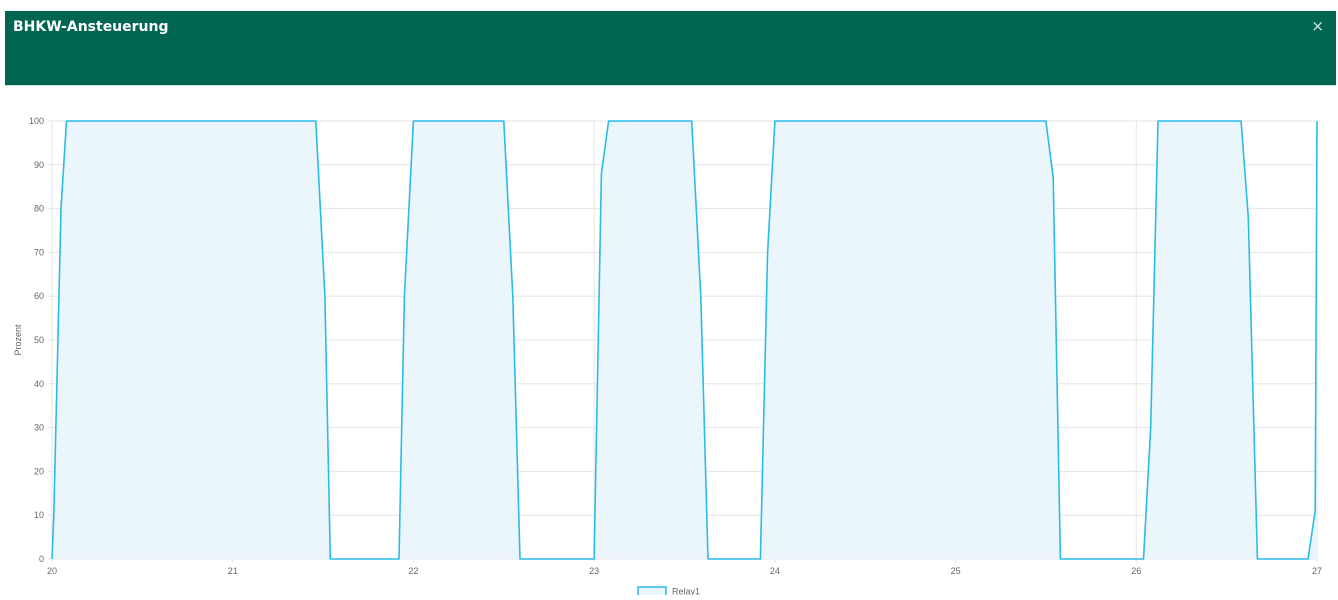 The width and height of the screenshot is (1338, 600). Describe the element at coordinates (39, 428) in the screenshot. I see `y-tick-label: 30` at that location.